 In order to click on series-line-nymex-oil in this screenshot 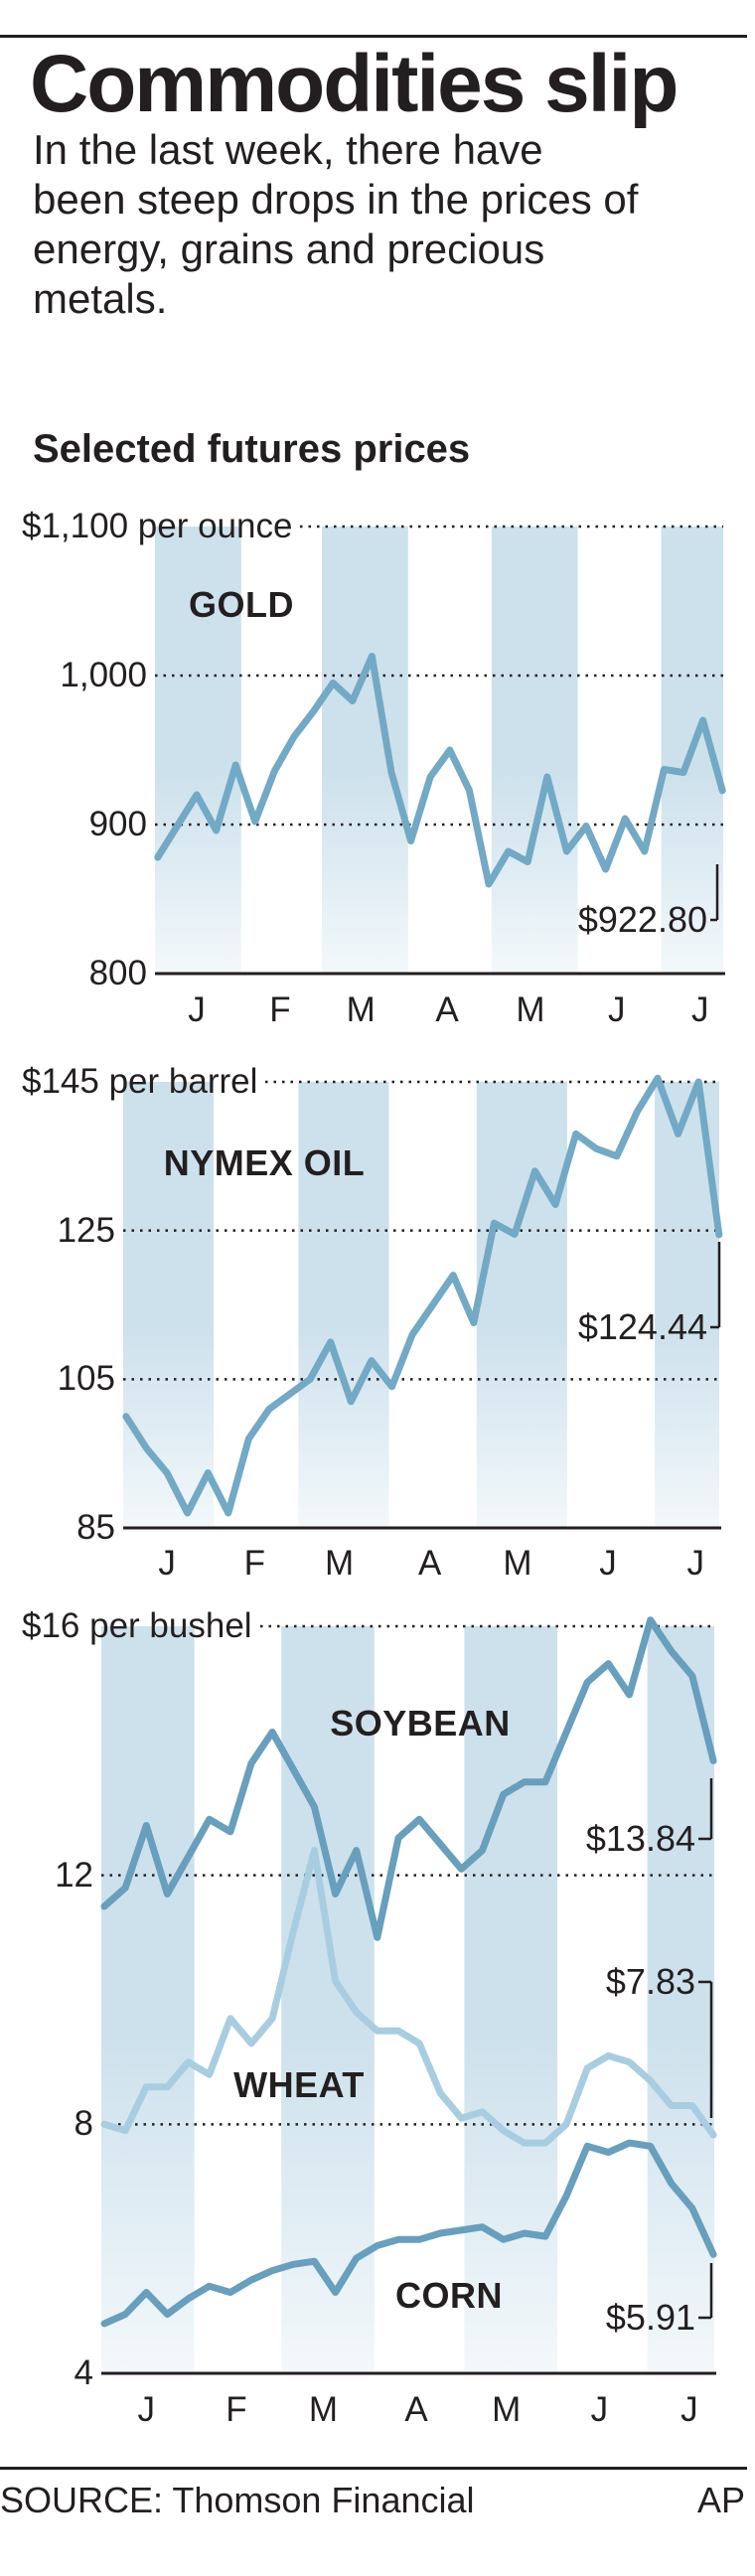, I will do `click(423, 1295)`.